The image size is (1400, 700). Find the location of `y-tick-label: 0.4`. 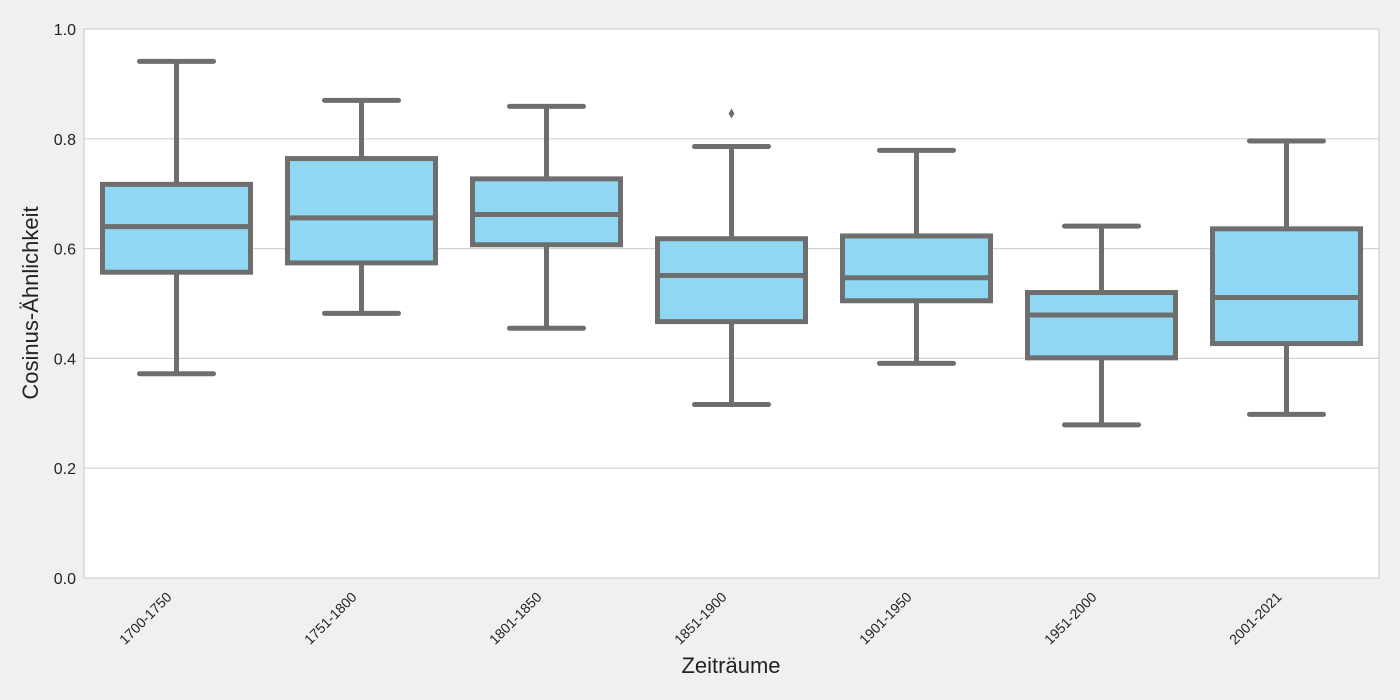

y-tick-label: 0.4 is located at coordinates (65, 359).